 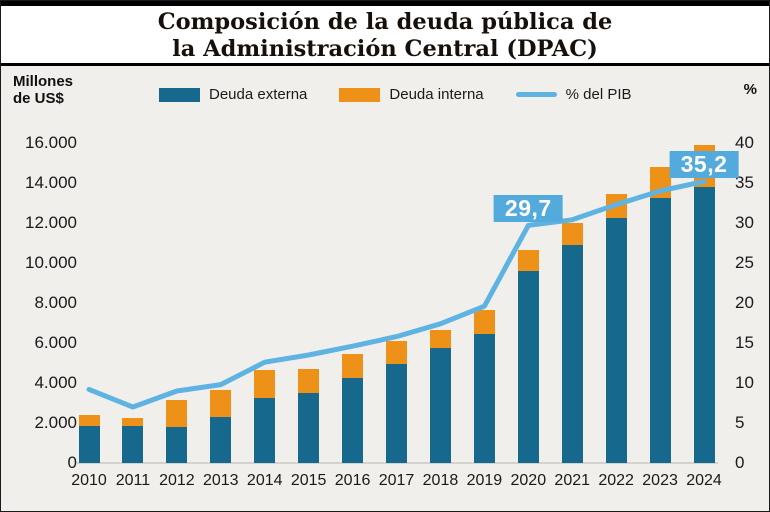 What do you see at coordinates (51, 262) in the screenshot?
I see `left-axis-tick-10.000: 10.000` at bounding box center [51, 262].